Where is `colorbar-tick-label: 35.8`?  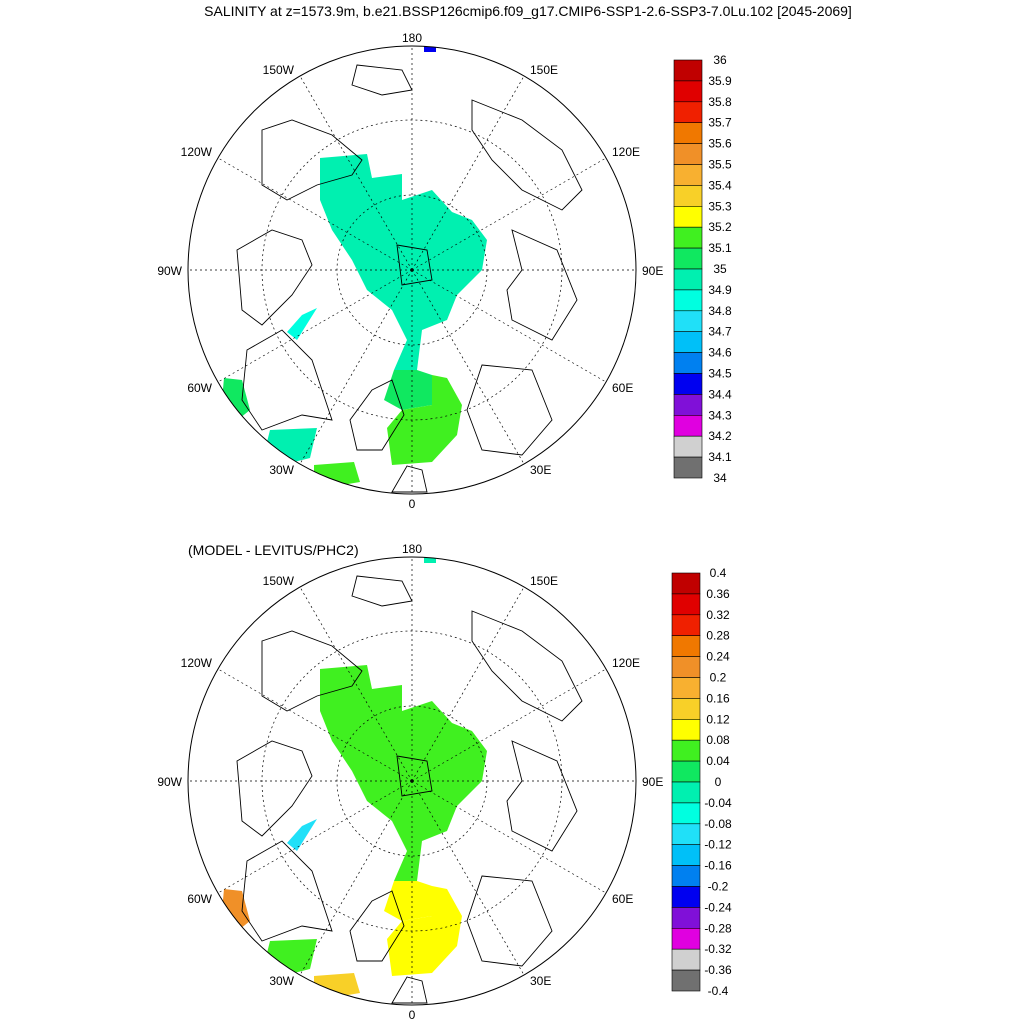
colorbar-tick-label: 35.8 is located at coordinates (720, 102).